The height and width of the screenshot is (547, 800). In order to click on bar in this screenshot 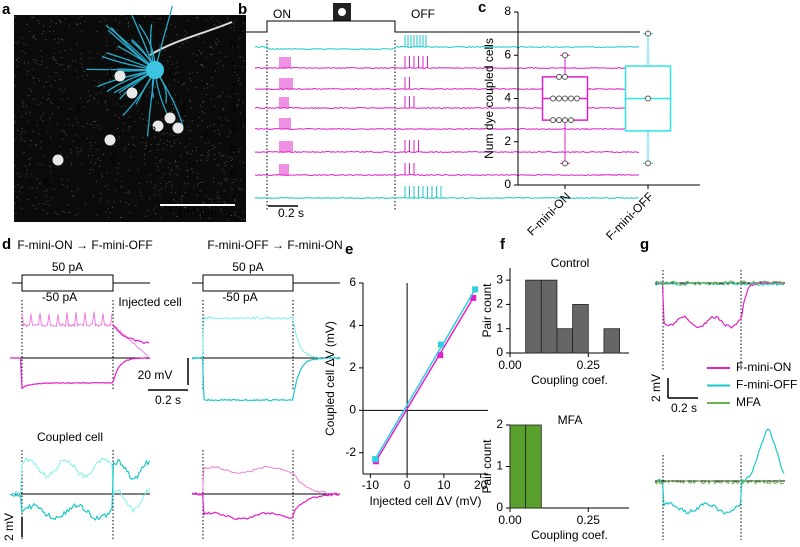, I will do `click(612, 341)`.